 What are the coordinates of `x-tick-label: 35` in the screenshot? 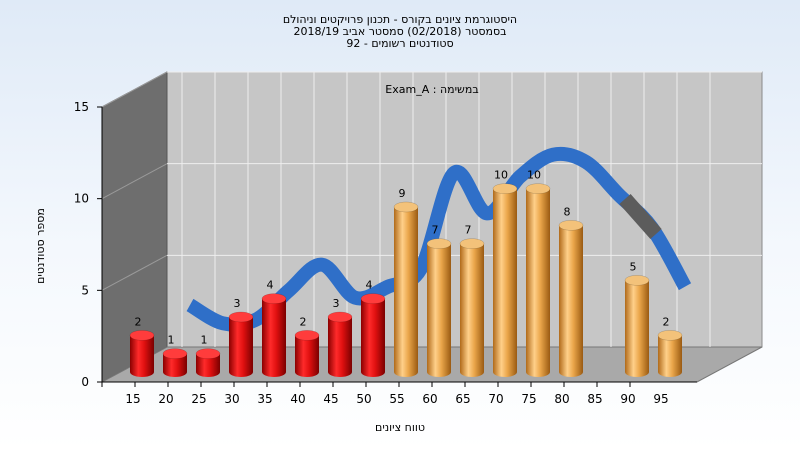 It's located at (264, 399).